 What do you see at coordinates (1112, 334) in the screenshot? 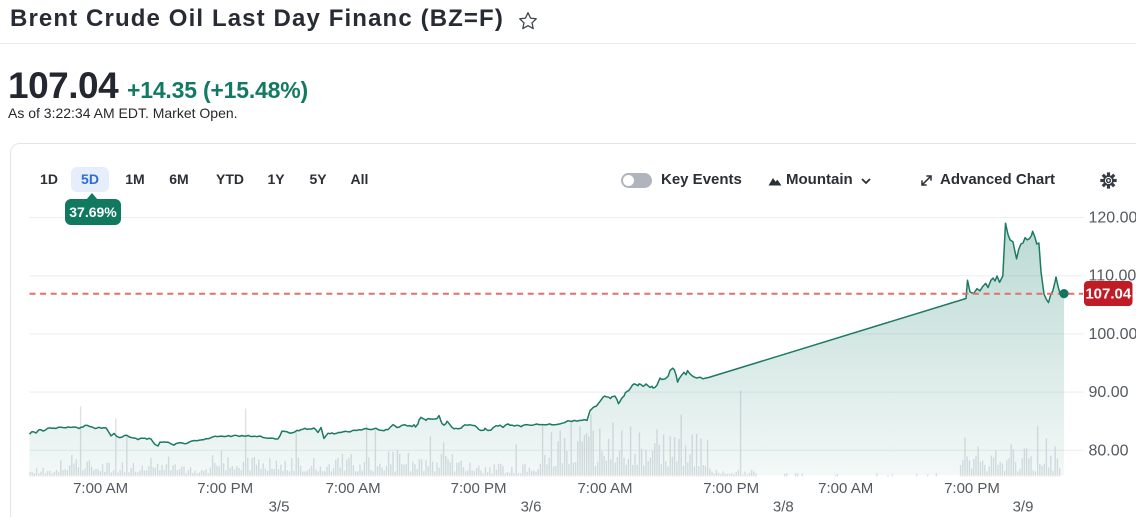
I see `svg-text: 100.00` at bounding box center [1112, 334].